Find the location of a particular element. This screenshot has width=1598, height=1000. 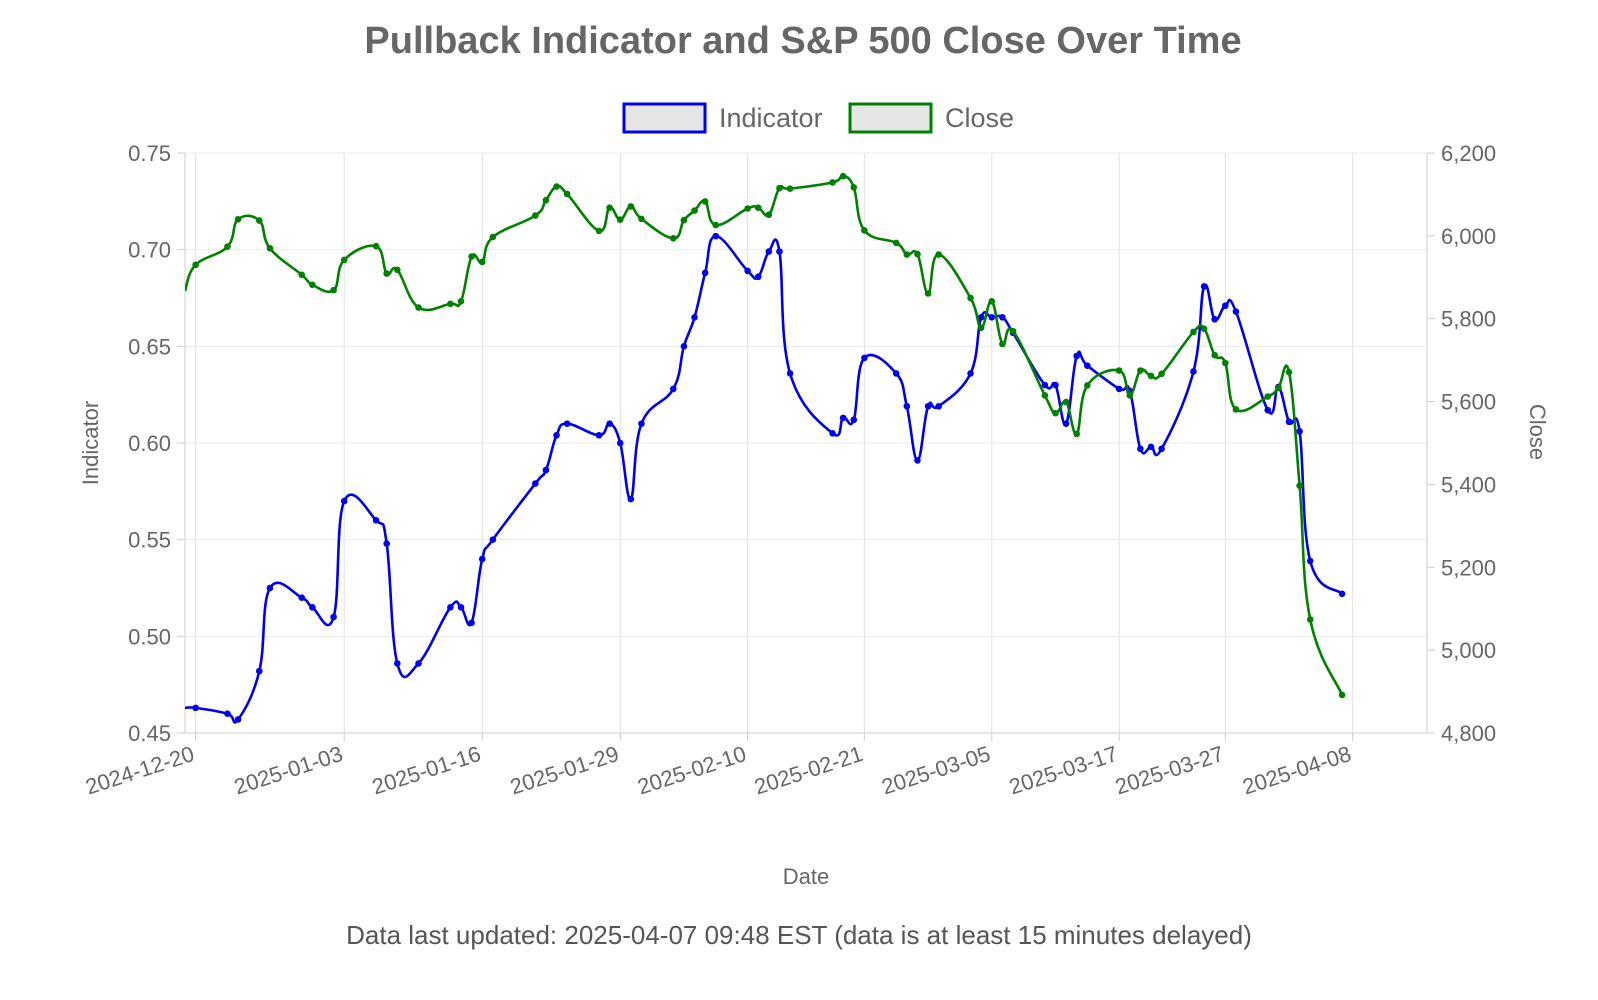

x-tick-label: 2025-02-10 is located at coordinates (691, 770).